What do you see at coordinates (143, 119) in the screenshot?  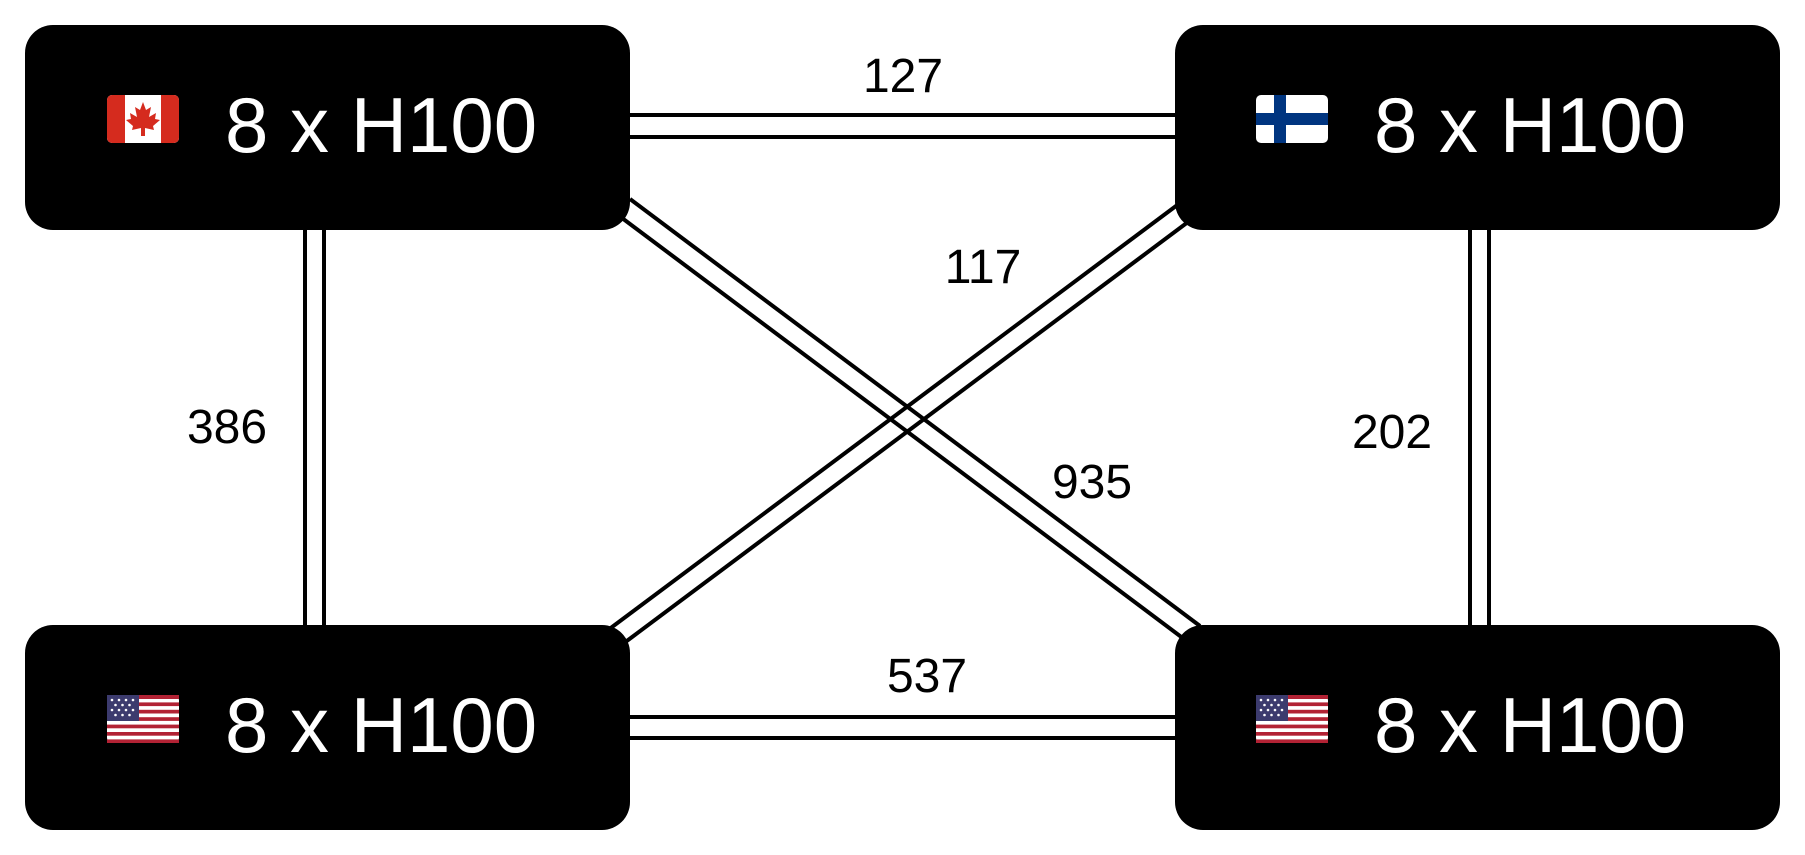 I see `canada-flag-icon` at bounding box center [143, 119].